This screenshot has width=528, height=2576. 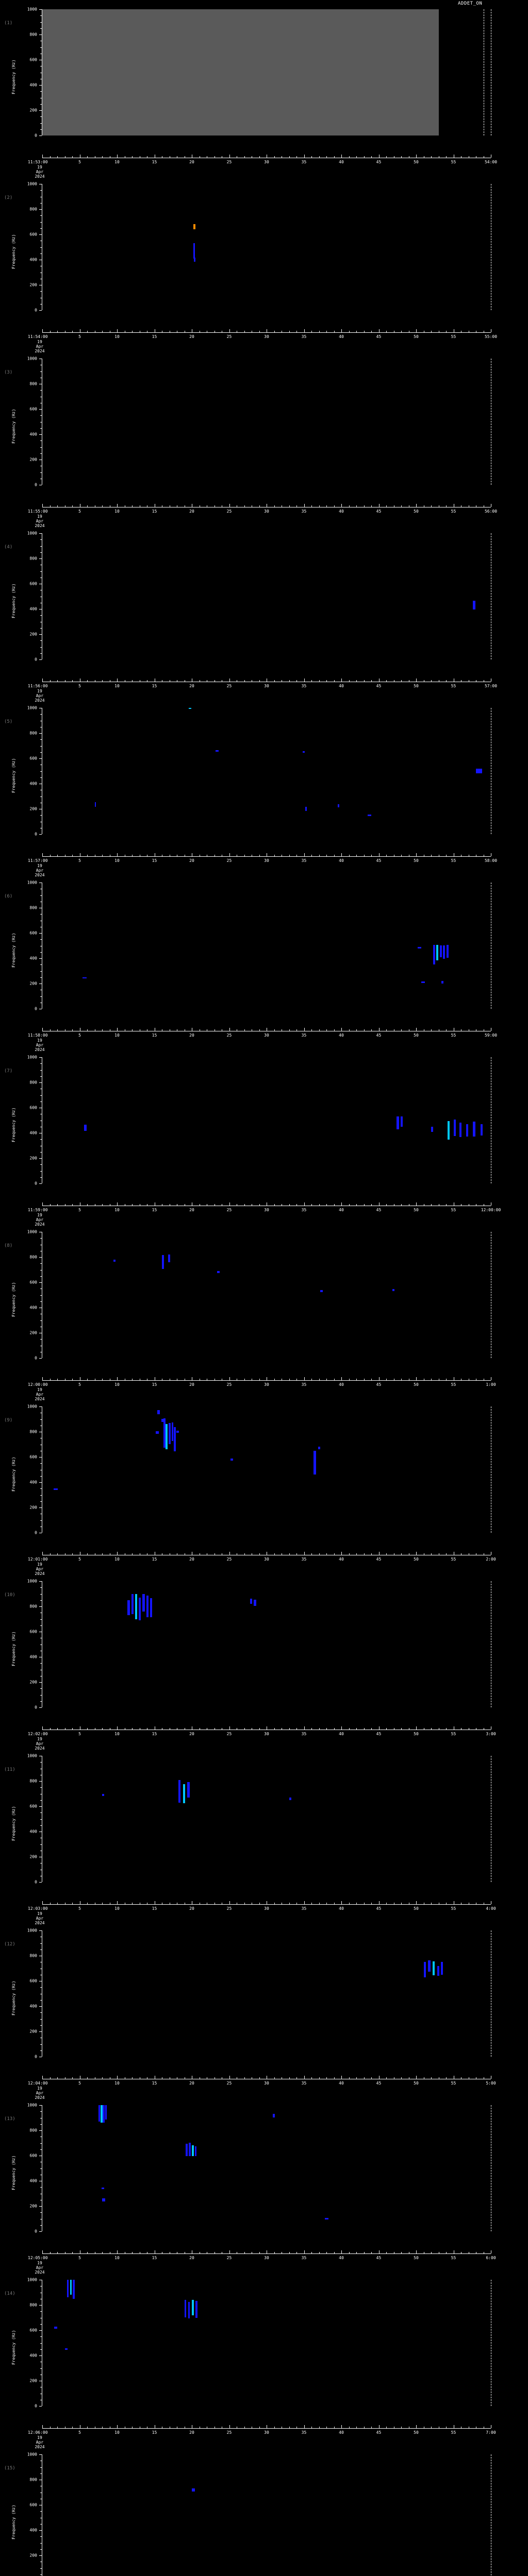 I want to click on x-tick-label: 20, so click(x=191, y=2258).